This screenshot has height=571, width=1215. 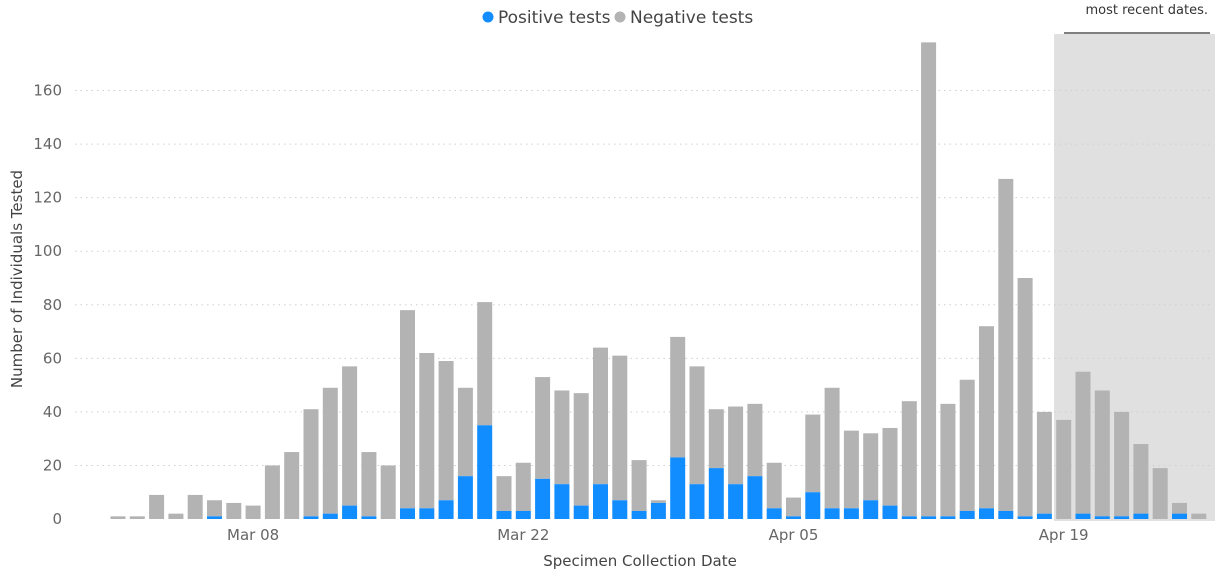 I want to click on legend-label-negative: Negative tests, so click(x=691, y=18).